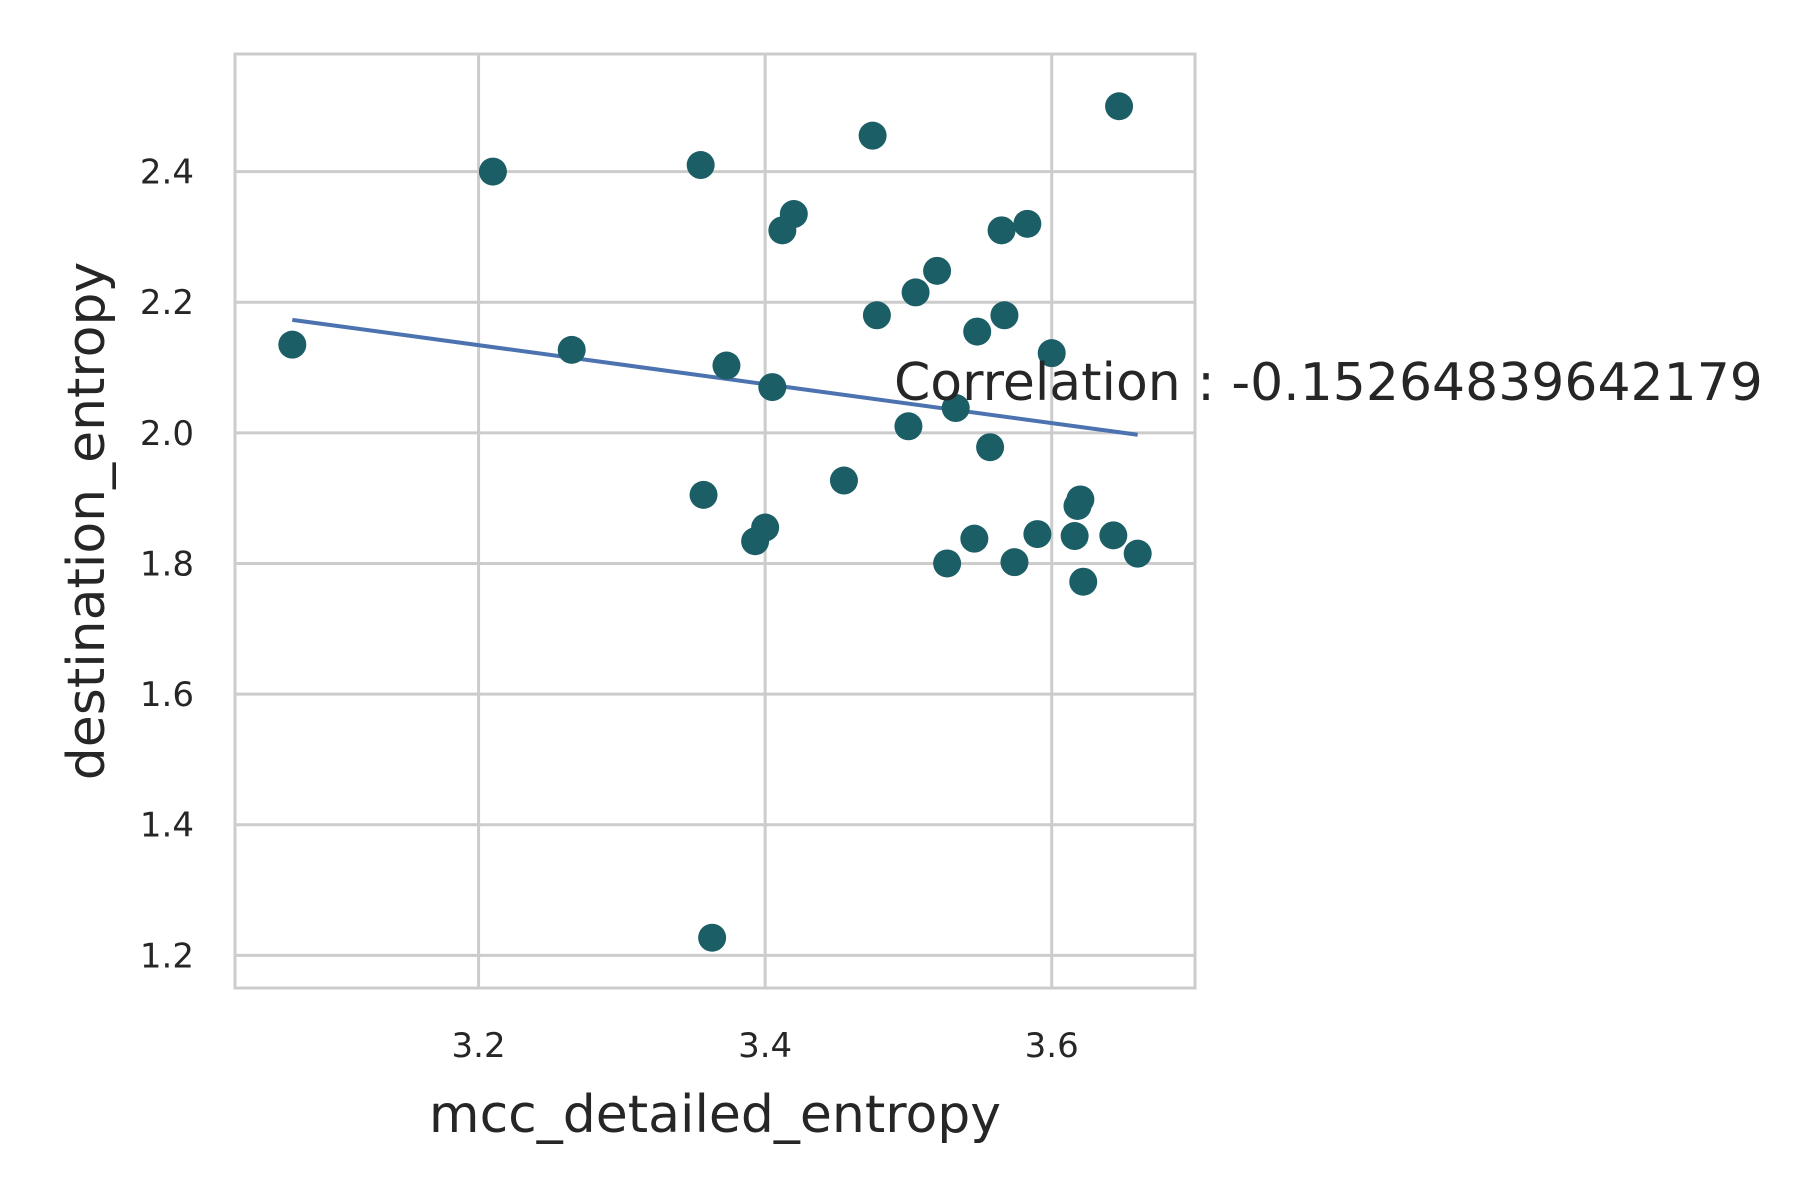  What do you see at coordinates (167, 303) in the screenshot?
I see `y-tick-label: 2.2` at bounding box center [167, 303].